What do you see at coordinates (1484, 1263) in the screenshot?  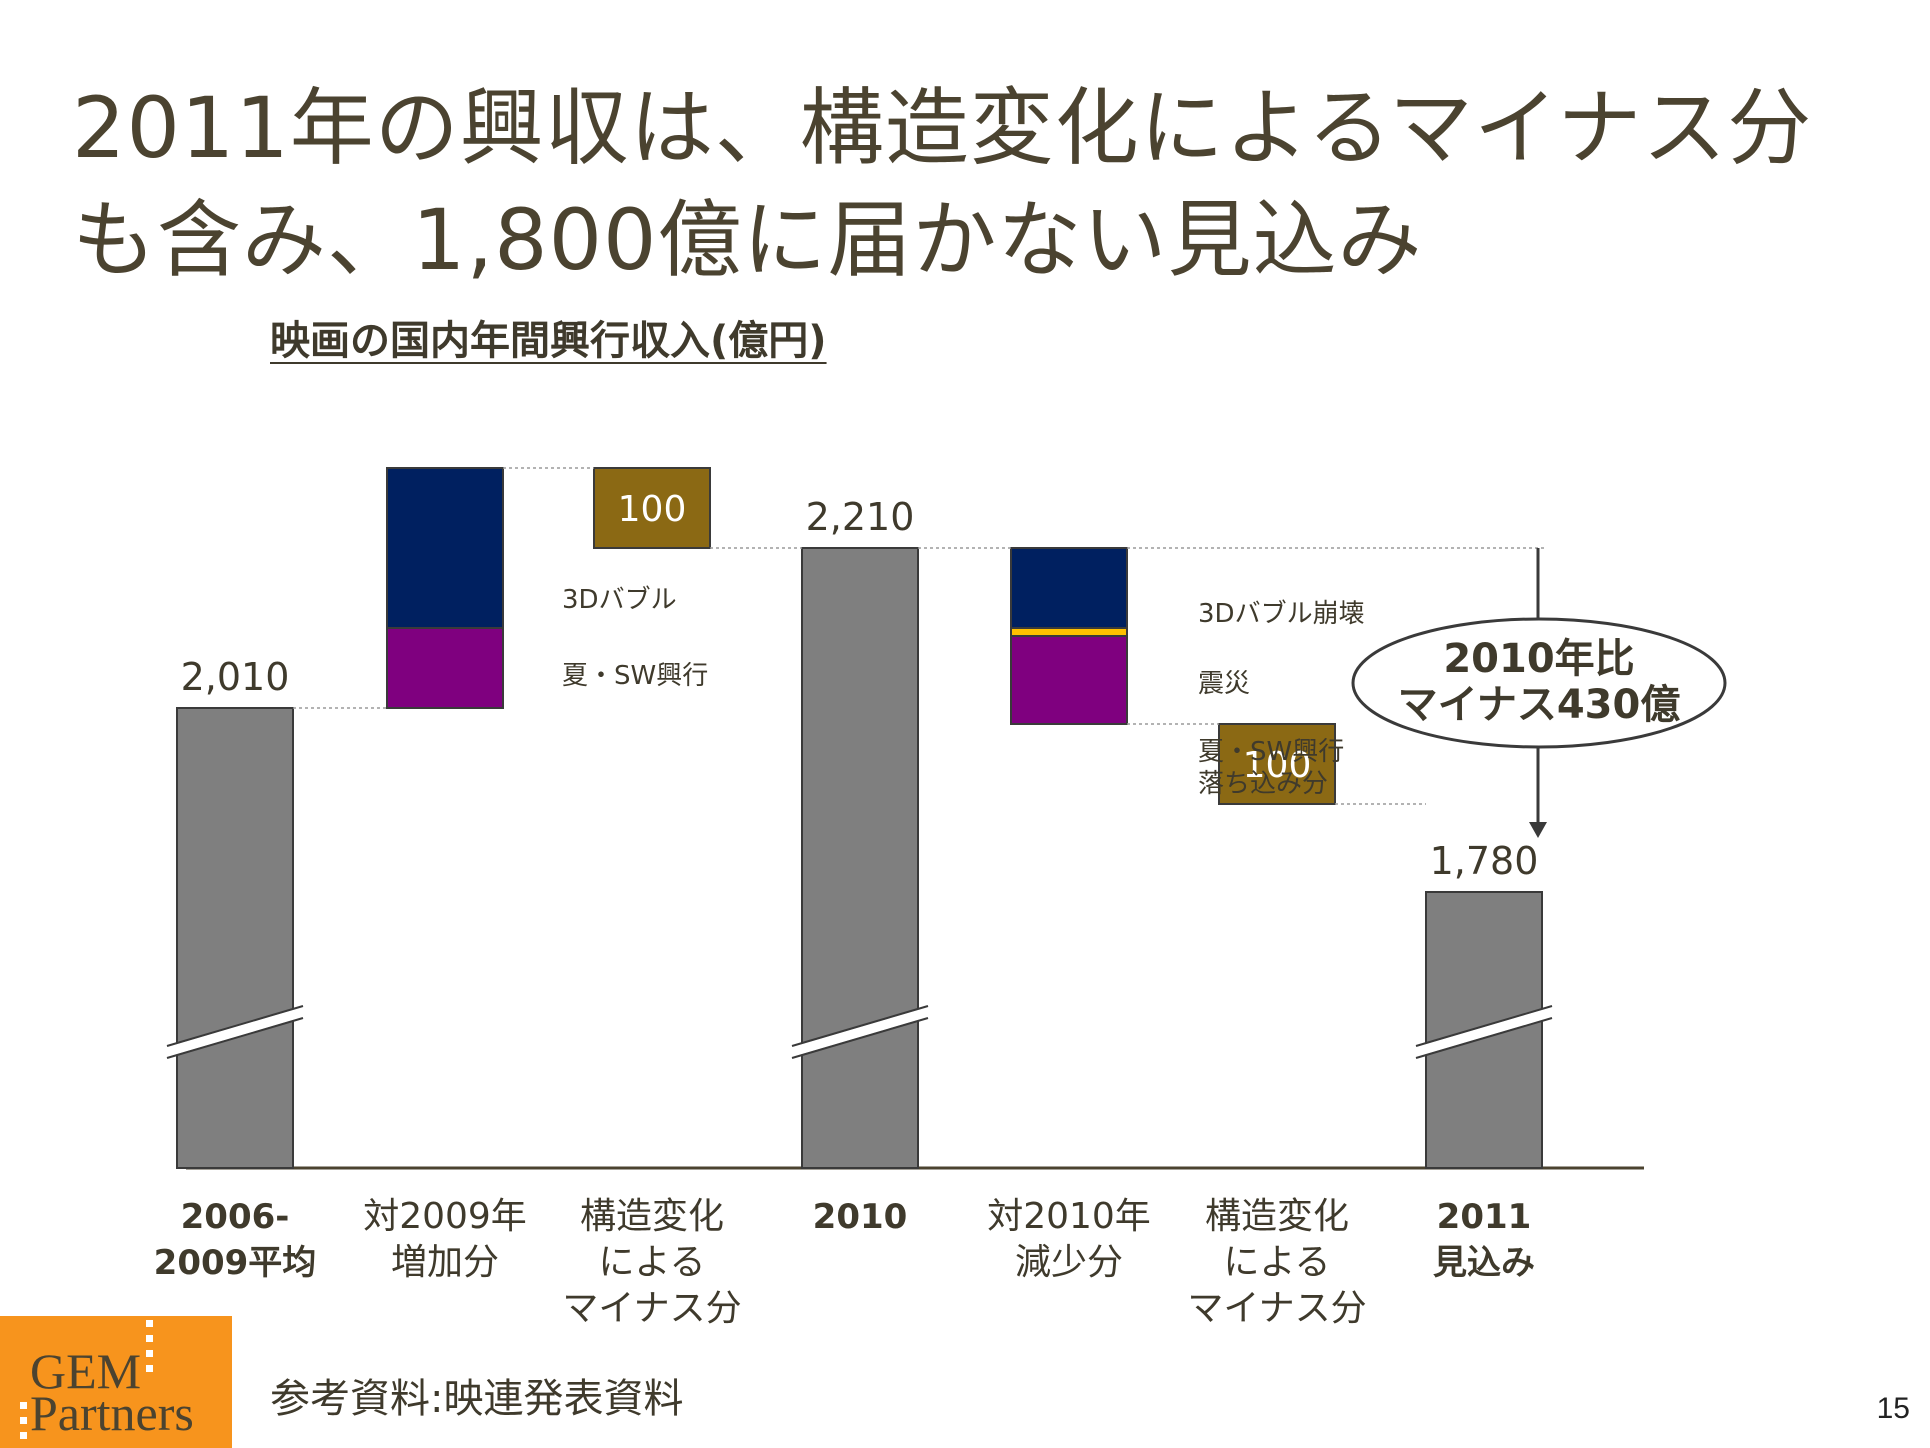 I see `category-label: 見込み` at bounding box center [1484, 1263].